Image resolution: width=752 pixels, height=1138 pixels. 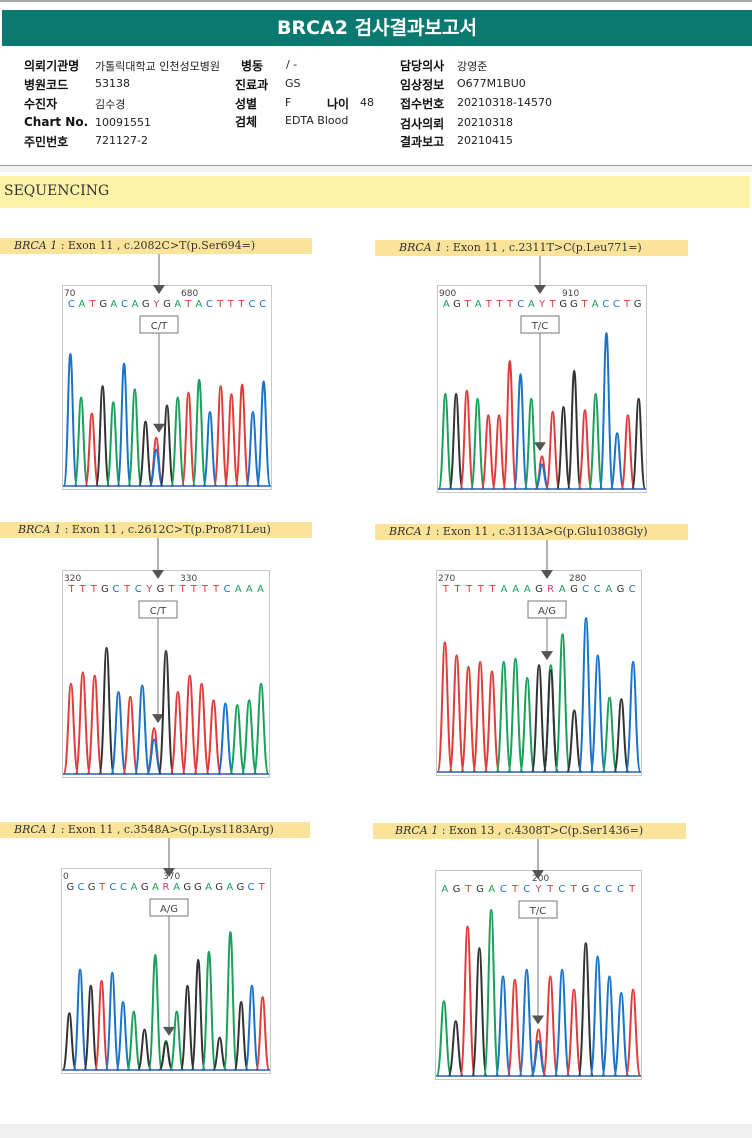 What do you see at coordinates (551, 721) in the screenshot?
I see `trace-peak-R` at bounding box center [551, 721].